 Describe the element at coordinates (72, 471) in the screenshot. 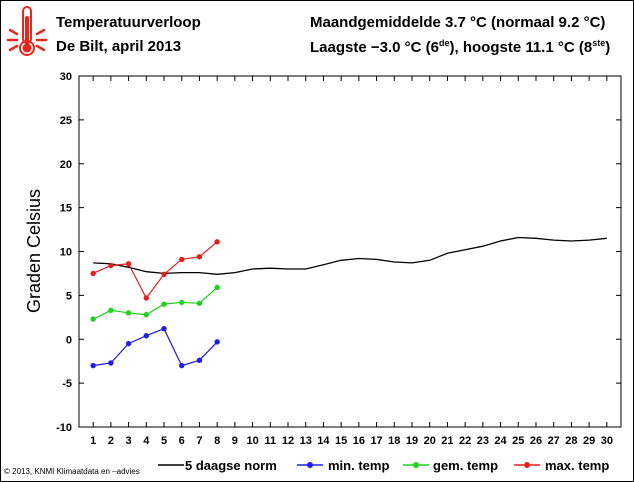

I see `copyright-text: © 2013, KNMI Klimaatdata en –advies` at that location.